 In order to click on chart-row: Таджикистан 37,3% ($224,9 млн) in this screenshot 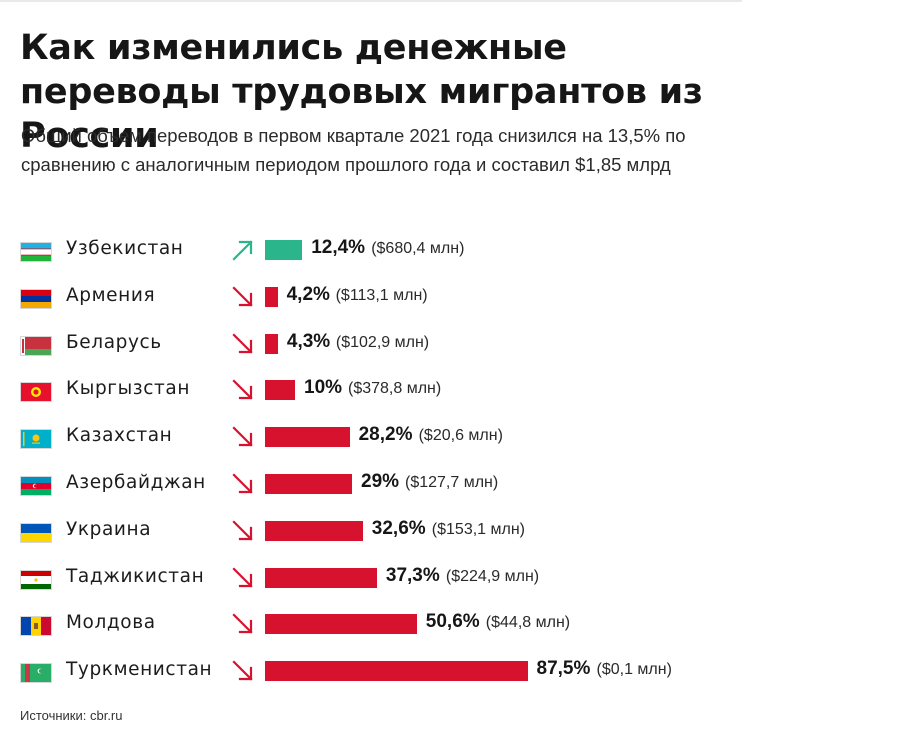, I will do `click(461, 577)`.